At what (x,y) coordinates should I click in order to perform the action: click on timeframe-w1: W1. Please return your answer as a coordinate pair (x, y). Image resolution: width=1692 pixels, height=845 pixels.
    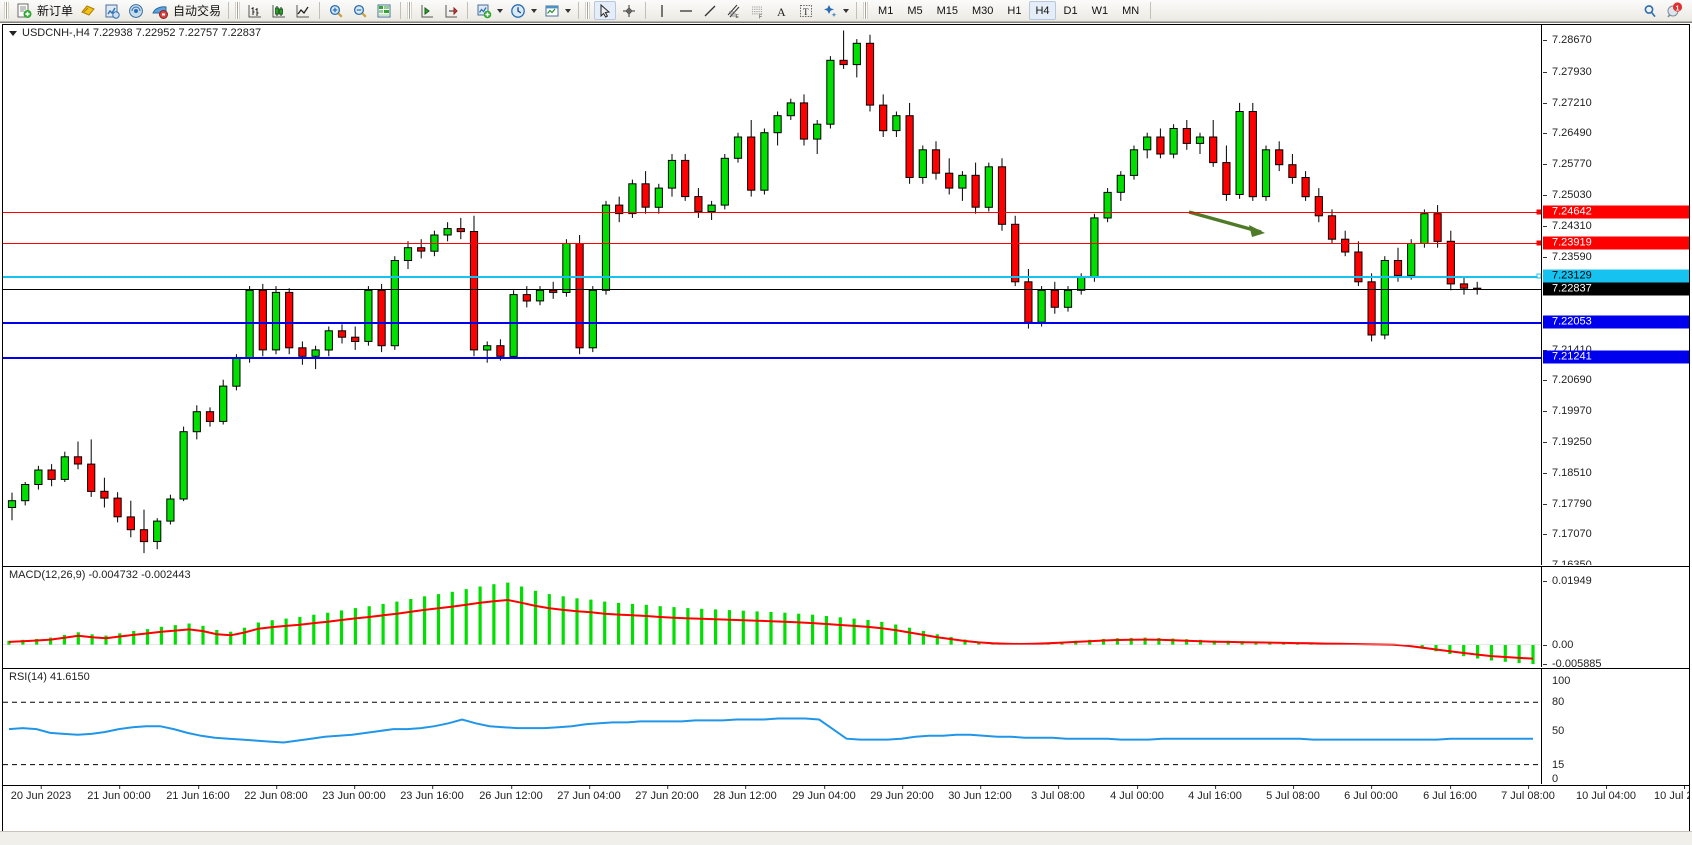
    Looking at the image, I should click on (1100, 10).